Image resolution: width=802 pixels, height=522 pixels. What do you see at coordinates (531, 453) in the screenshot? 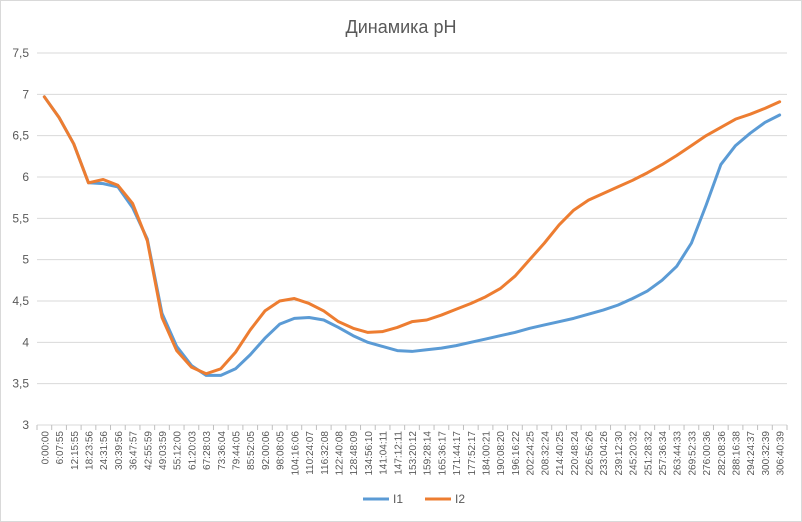
I see `x-tick-label: 202:24:25` at bounding box center [531, 453].